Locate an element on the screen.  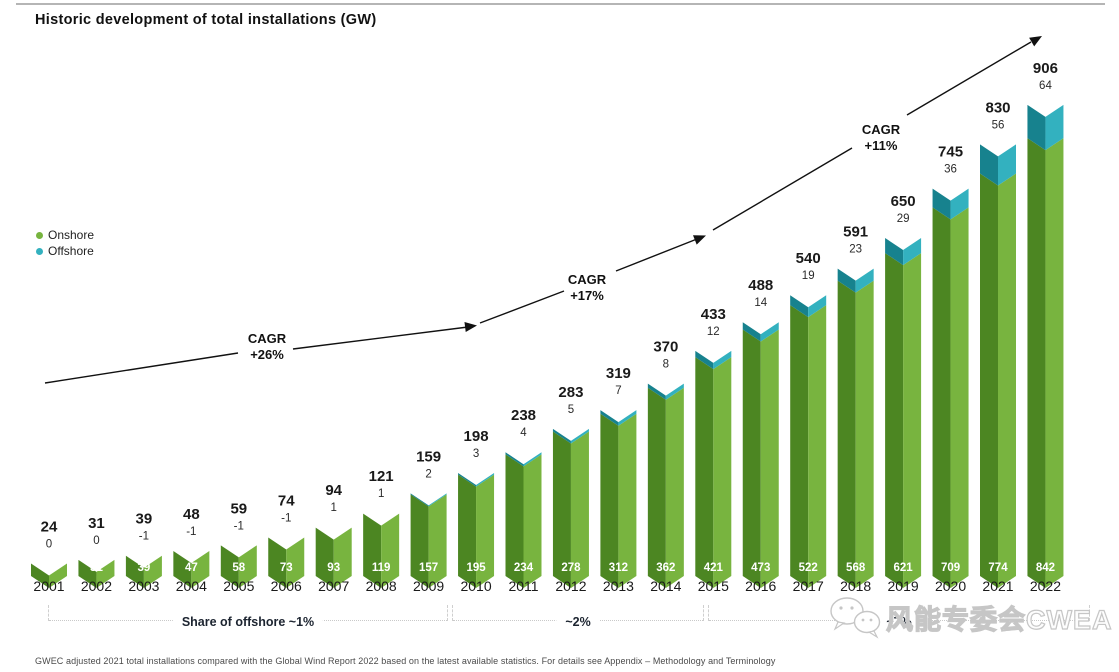
bracket-label: ~7% is located at coordinates (899, 622).